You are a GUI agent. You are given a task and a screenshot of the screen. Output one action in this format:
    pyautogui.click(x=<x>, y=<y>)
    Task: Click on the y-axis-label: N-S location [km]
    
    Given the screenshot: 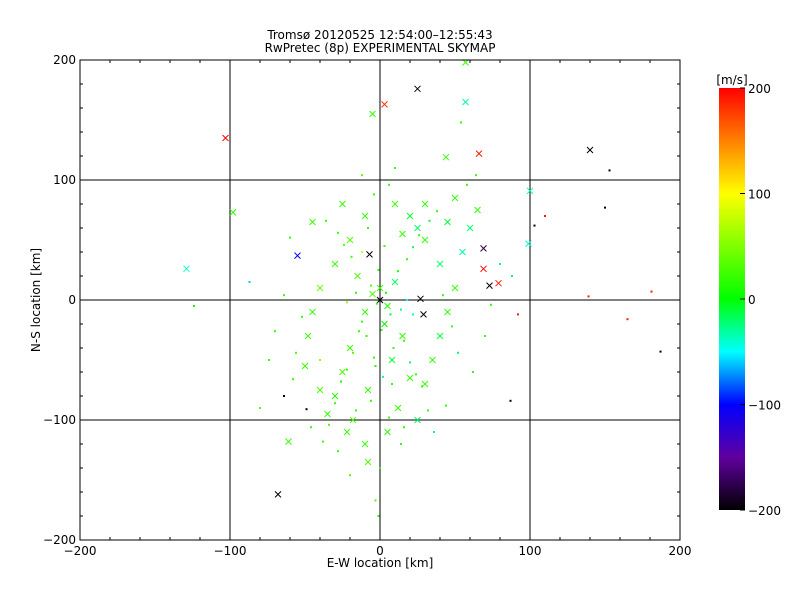 What is the action you would take?
    pyautogui.click(x=36, y=300)
    